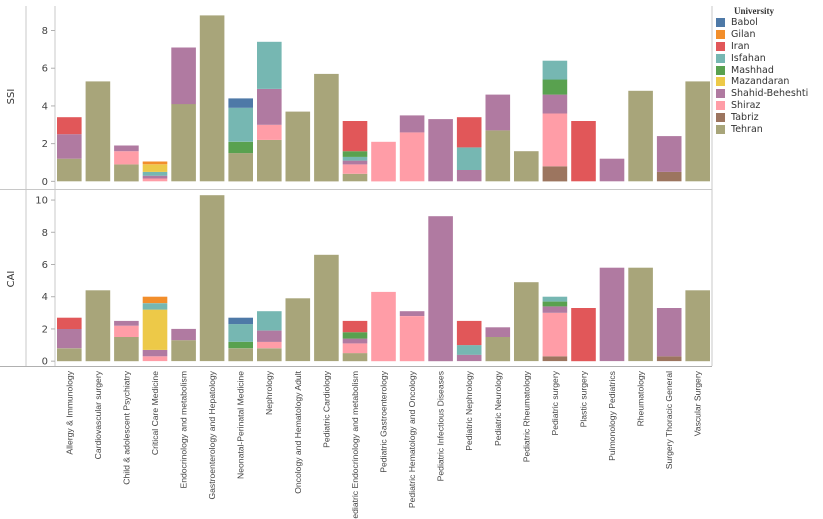  I want to click on y-tick-label: 10, so click(41, 201).